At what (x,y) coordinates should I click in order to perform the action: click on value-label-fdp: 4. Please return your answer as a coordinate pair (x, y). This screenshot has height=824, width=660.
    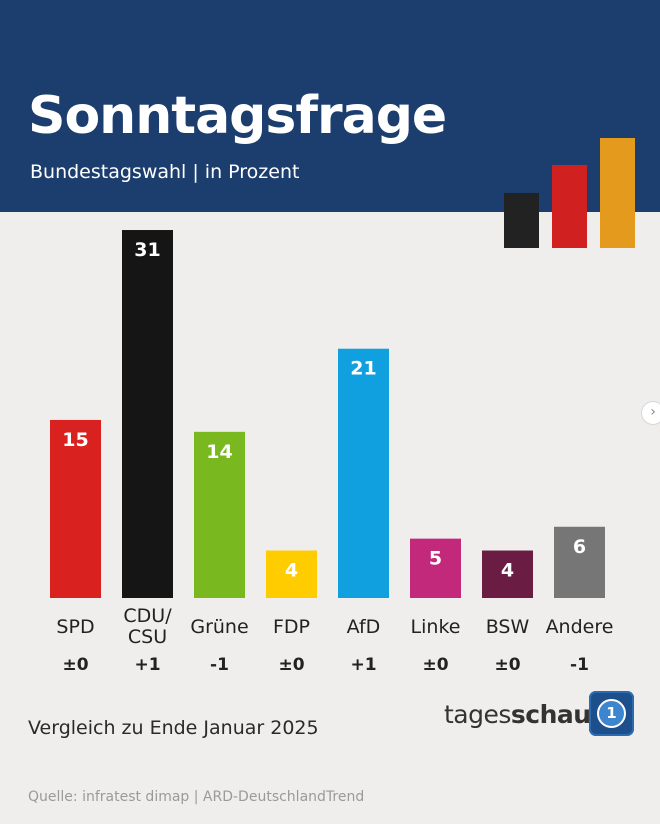
    Looking at the image, I should click on (291, 571).